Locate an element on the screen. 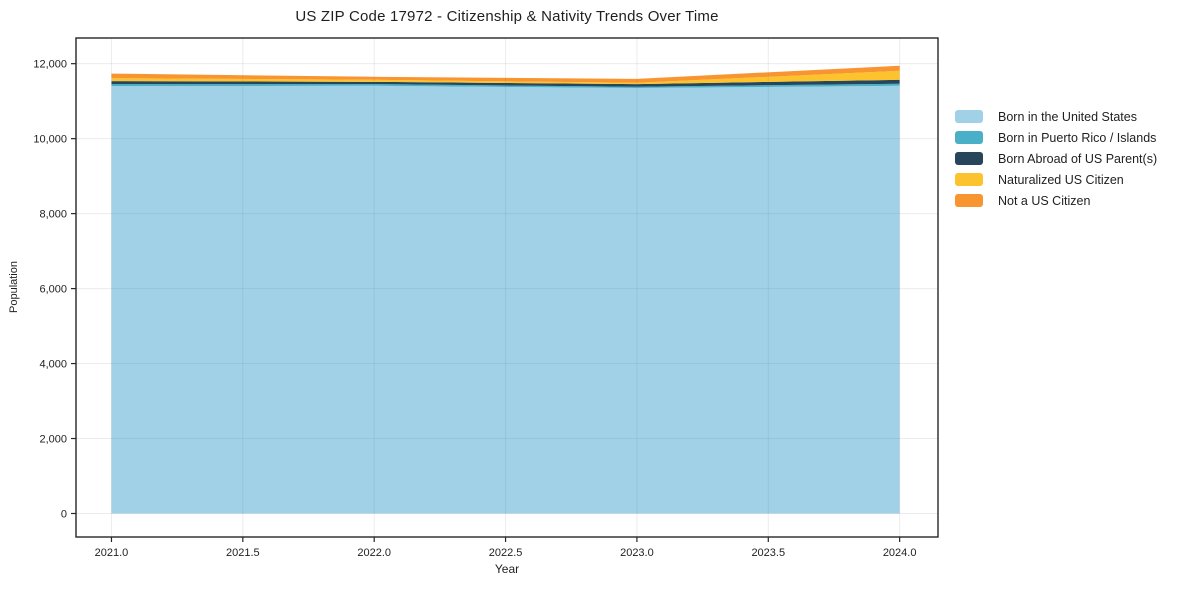  x-axis-label: Year is located at coordinates (507, 569).